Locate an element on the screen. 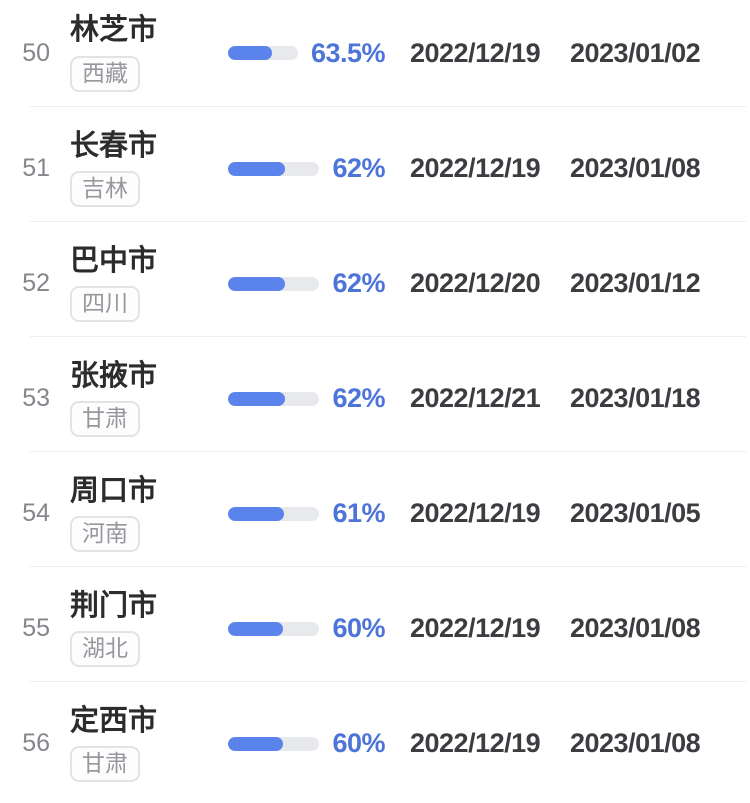  rank-number: 52 is located at coordinates (36, 283).